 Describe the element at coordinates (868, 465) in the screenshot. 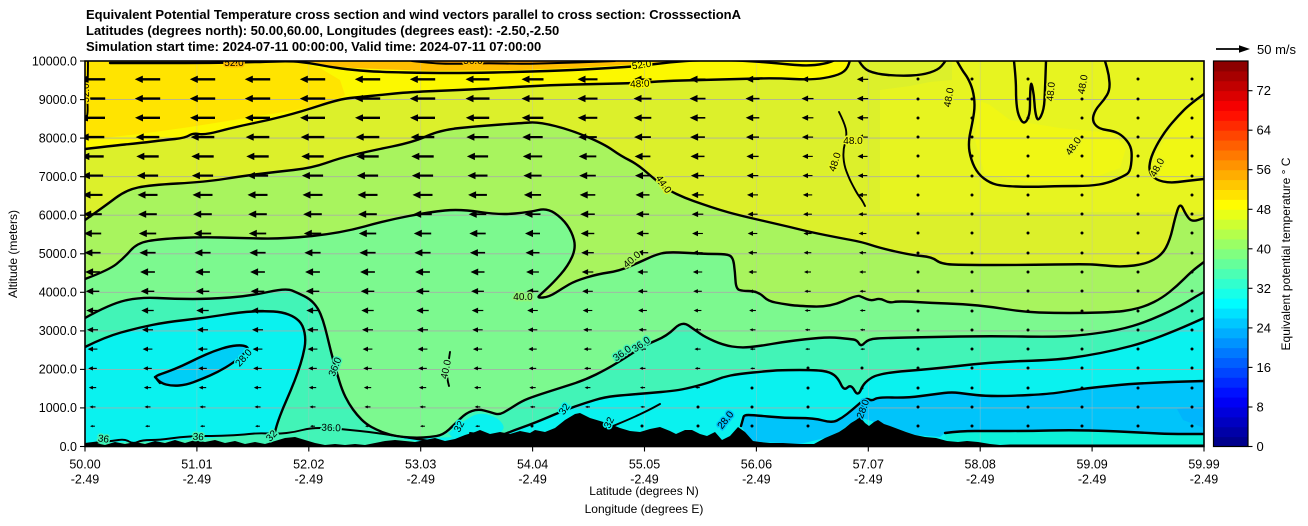

I see `svg-text: 57.07` at that location.